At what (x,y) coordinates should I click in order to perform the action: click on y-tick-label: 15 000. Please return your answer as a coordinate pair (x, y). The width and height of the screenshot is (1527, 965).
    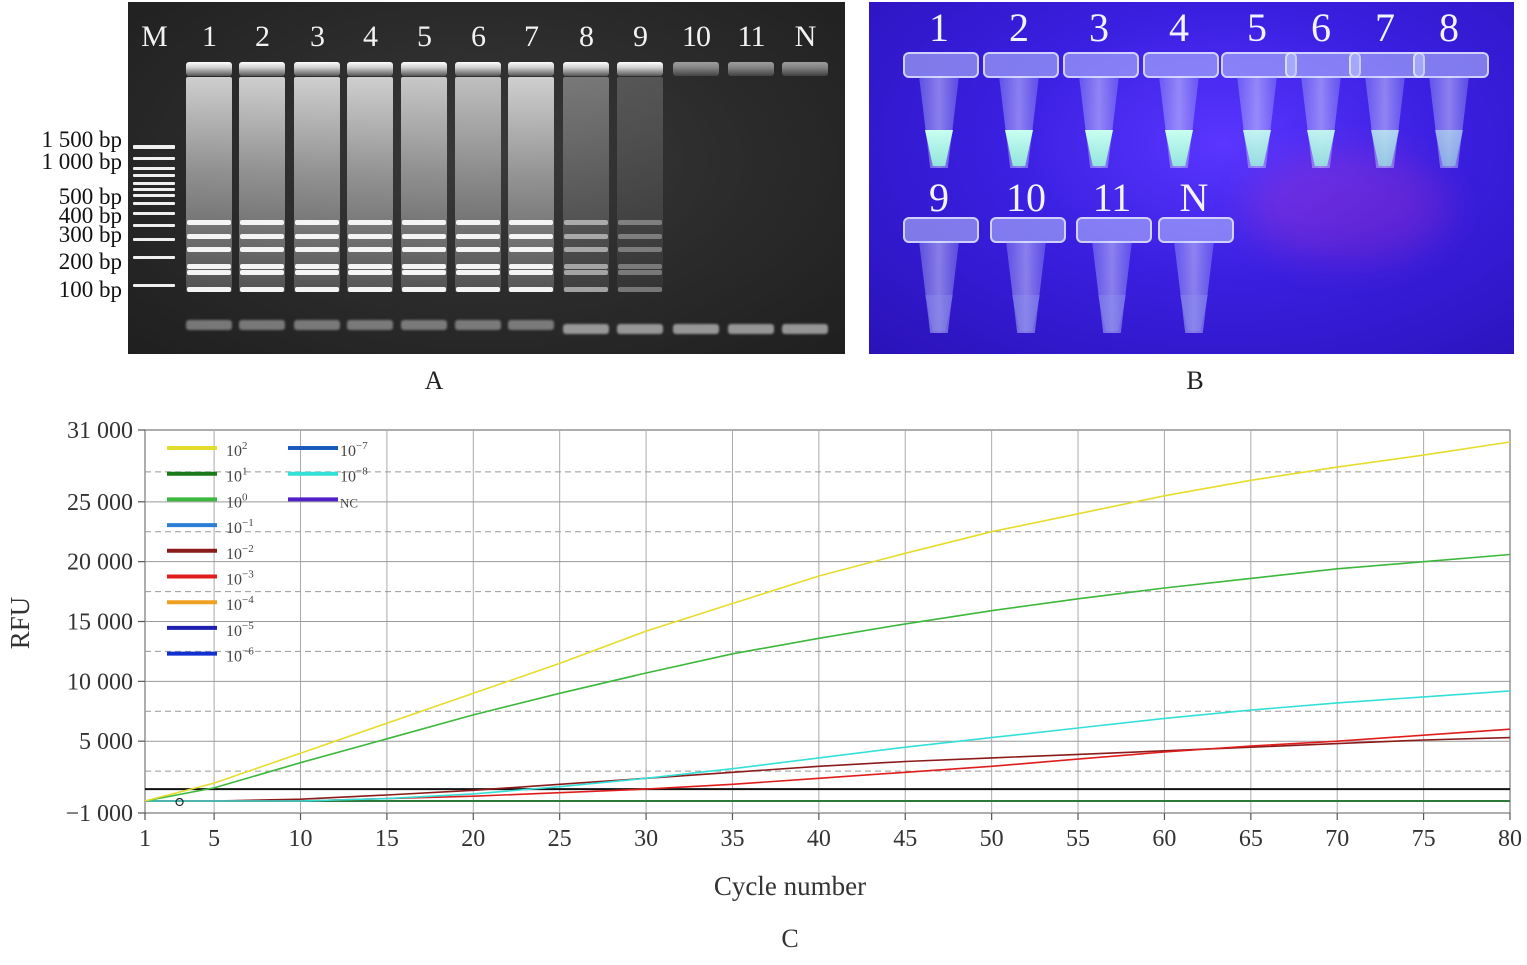
    Looking at the image, I should click on (100, 623).